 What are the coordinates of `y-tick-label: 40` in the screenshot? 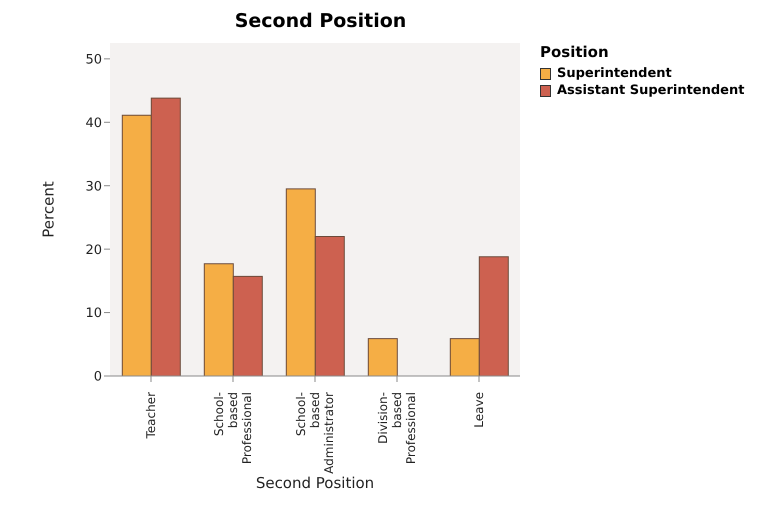 It's located at (93, 123).